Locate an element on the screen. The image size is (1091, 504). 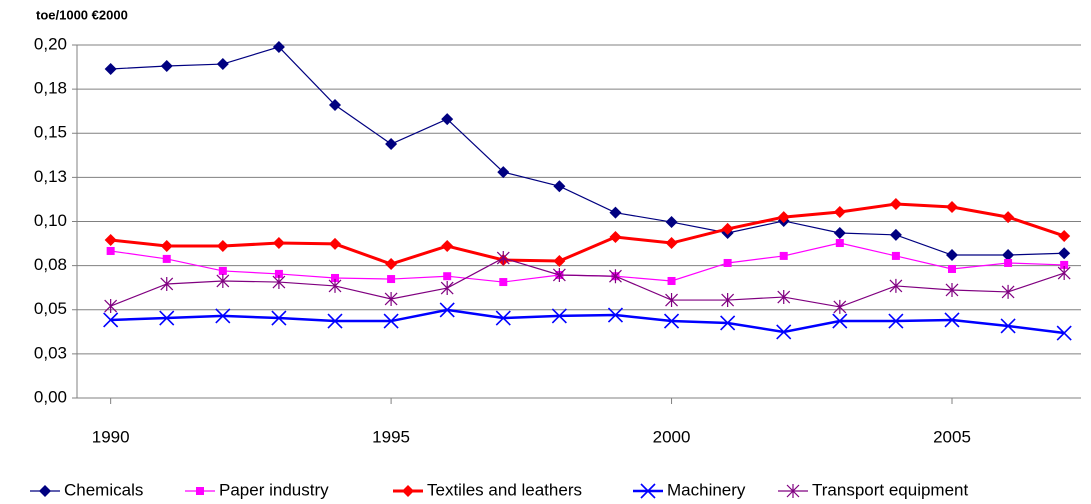
legend-item: Paper industry is located at coordinates (257, 489).